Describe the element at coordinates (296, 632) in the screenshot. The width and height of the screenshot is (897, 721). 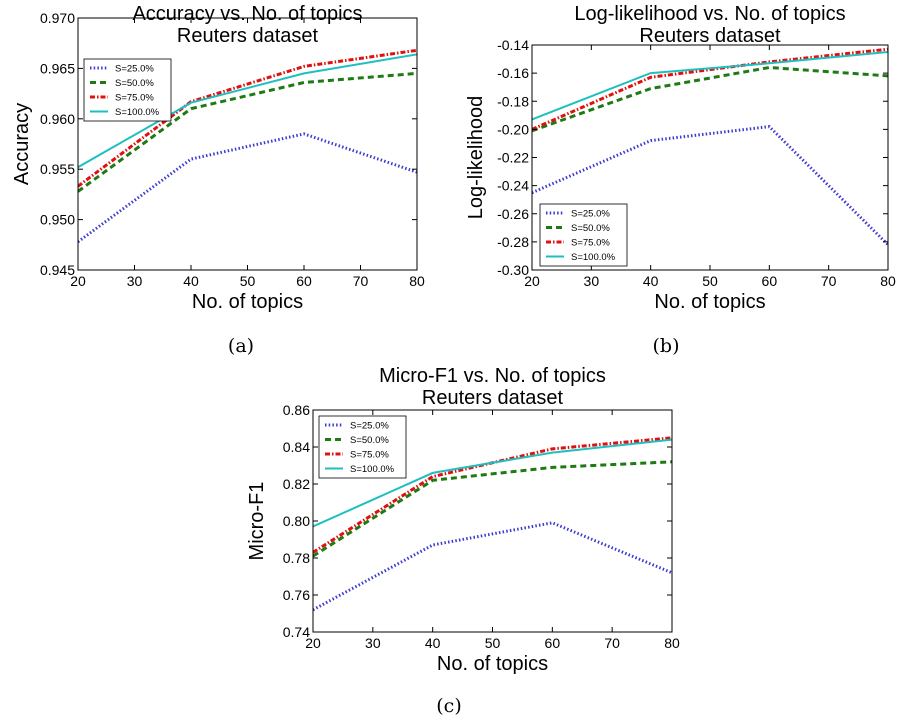
I see `y-tick-label: 0.74` at that location.